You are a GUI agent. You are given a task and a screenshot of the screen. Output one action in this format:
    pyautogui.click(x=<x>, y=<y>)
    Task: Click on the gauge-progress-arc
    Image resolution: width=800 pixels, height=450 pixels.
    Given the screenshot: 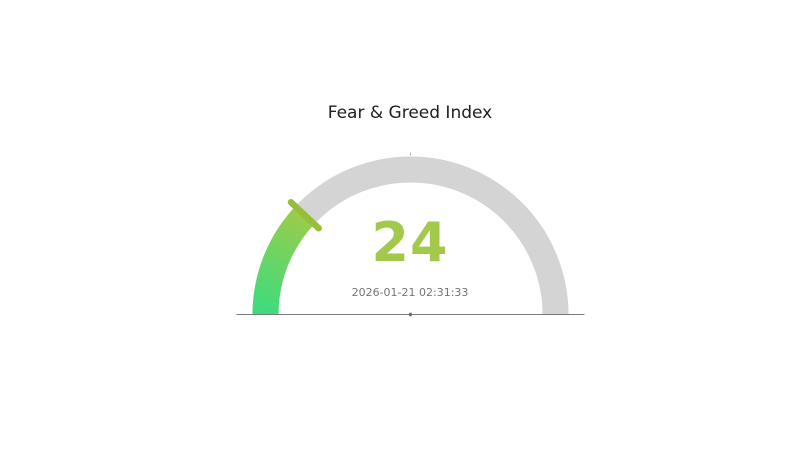 What is the action you would take?
    pyautogui.click(x=283, y=260)
    